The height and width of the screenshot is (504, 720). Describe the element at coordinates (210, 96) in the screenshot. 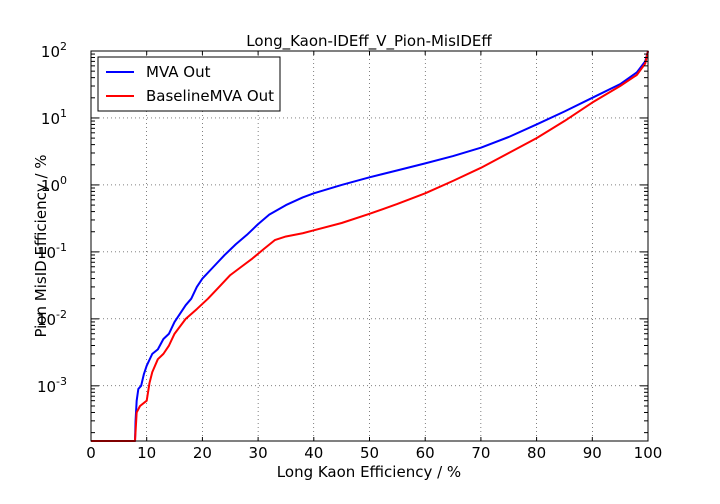

I see `legend-label-1: BaselineMVA Out` at that location.